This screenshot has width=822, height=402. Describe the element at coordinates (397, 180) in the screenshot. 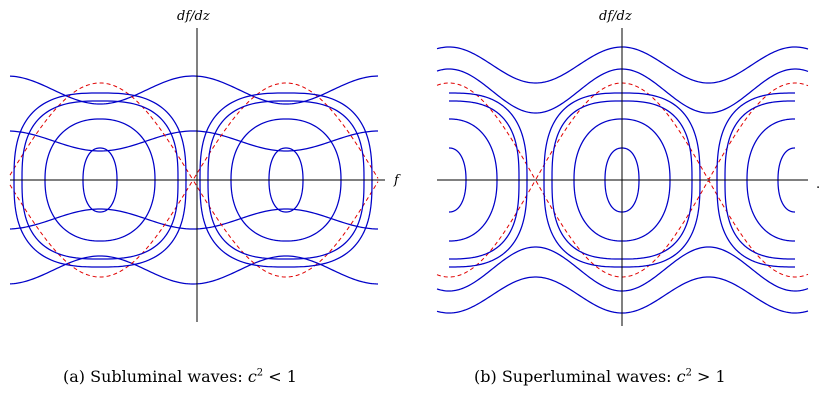

I see `panel-a-x-axis-label: f` at that location.